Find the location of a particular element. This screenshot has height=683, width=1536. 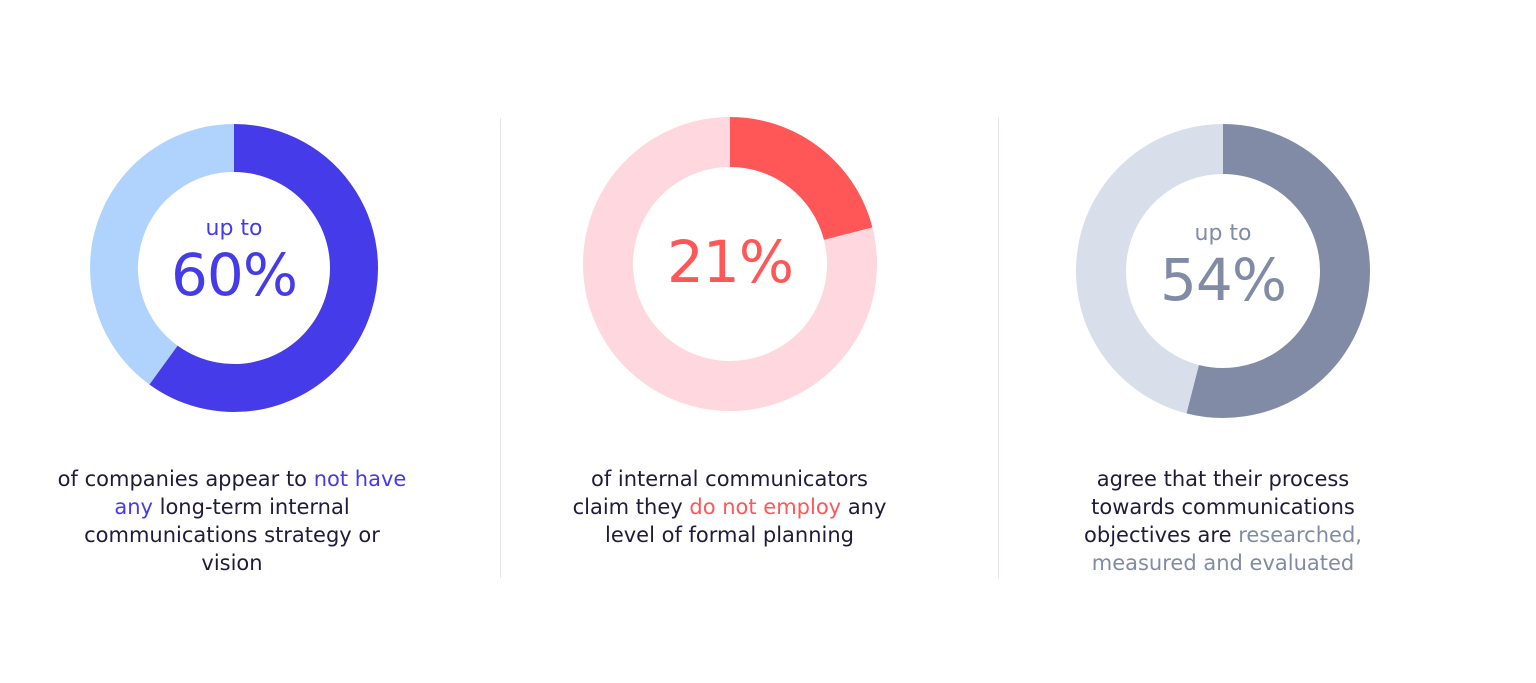

donut-3-remainder-slice is located at coordinates (1150, 269).